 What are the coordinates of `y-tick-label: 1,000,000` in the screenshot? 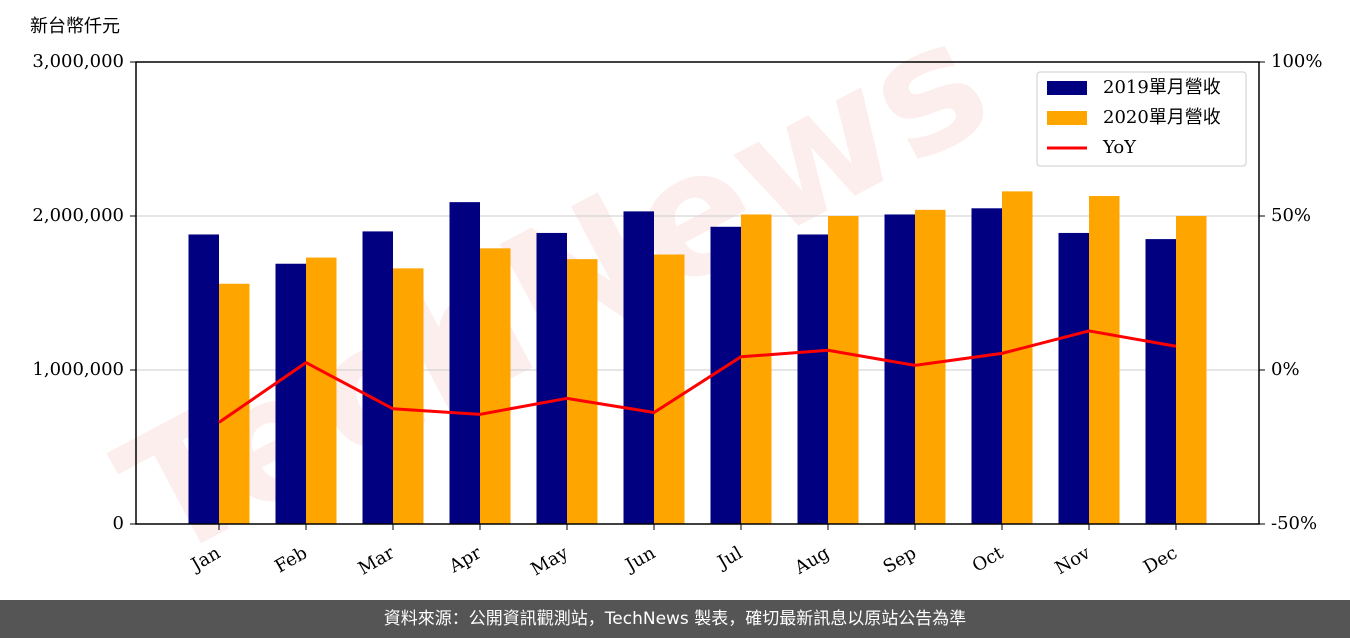 It's located at (78, 369).